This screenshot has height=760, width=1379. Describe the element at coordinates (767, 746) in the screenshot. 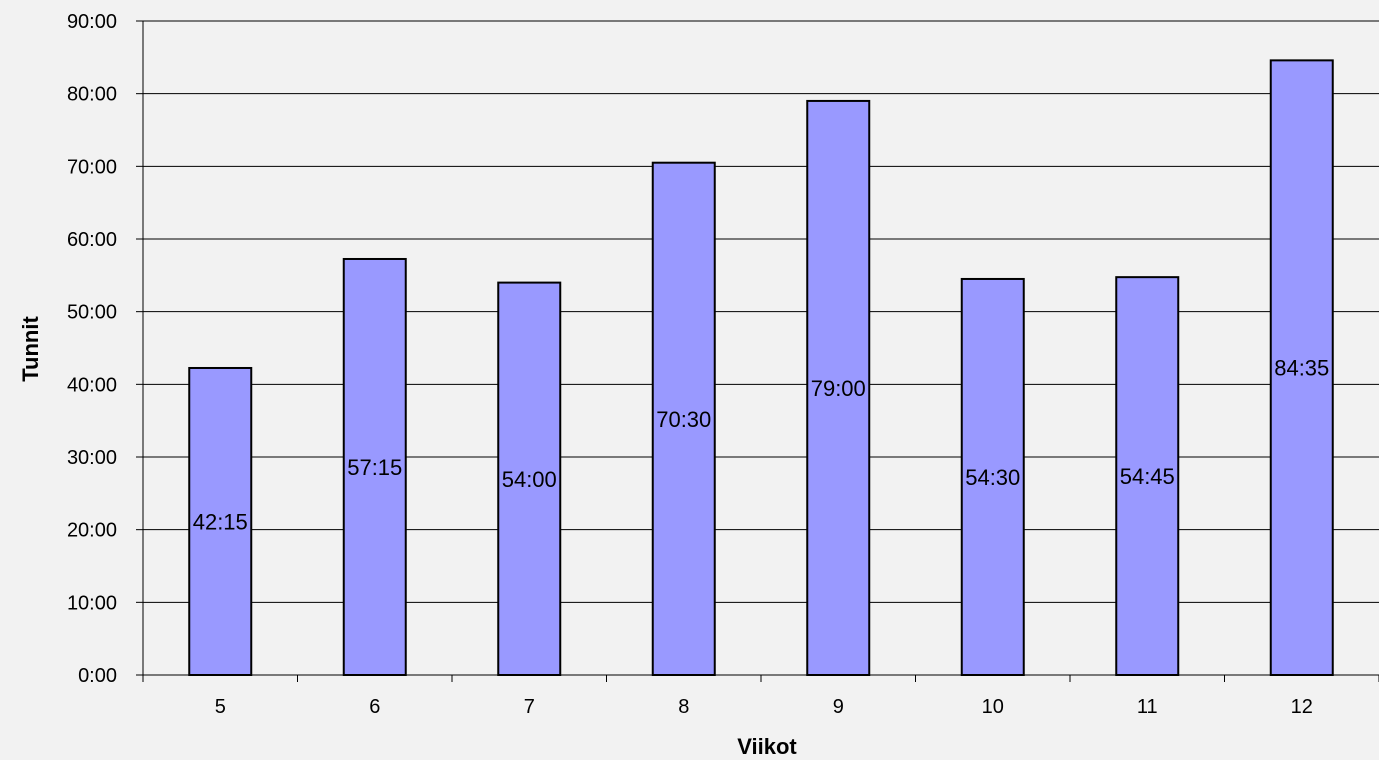

I see `x-axis-title: Viikot` at that location.